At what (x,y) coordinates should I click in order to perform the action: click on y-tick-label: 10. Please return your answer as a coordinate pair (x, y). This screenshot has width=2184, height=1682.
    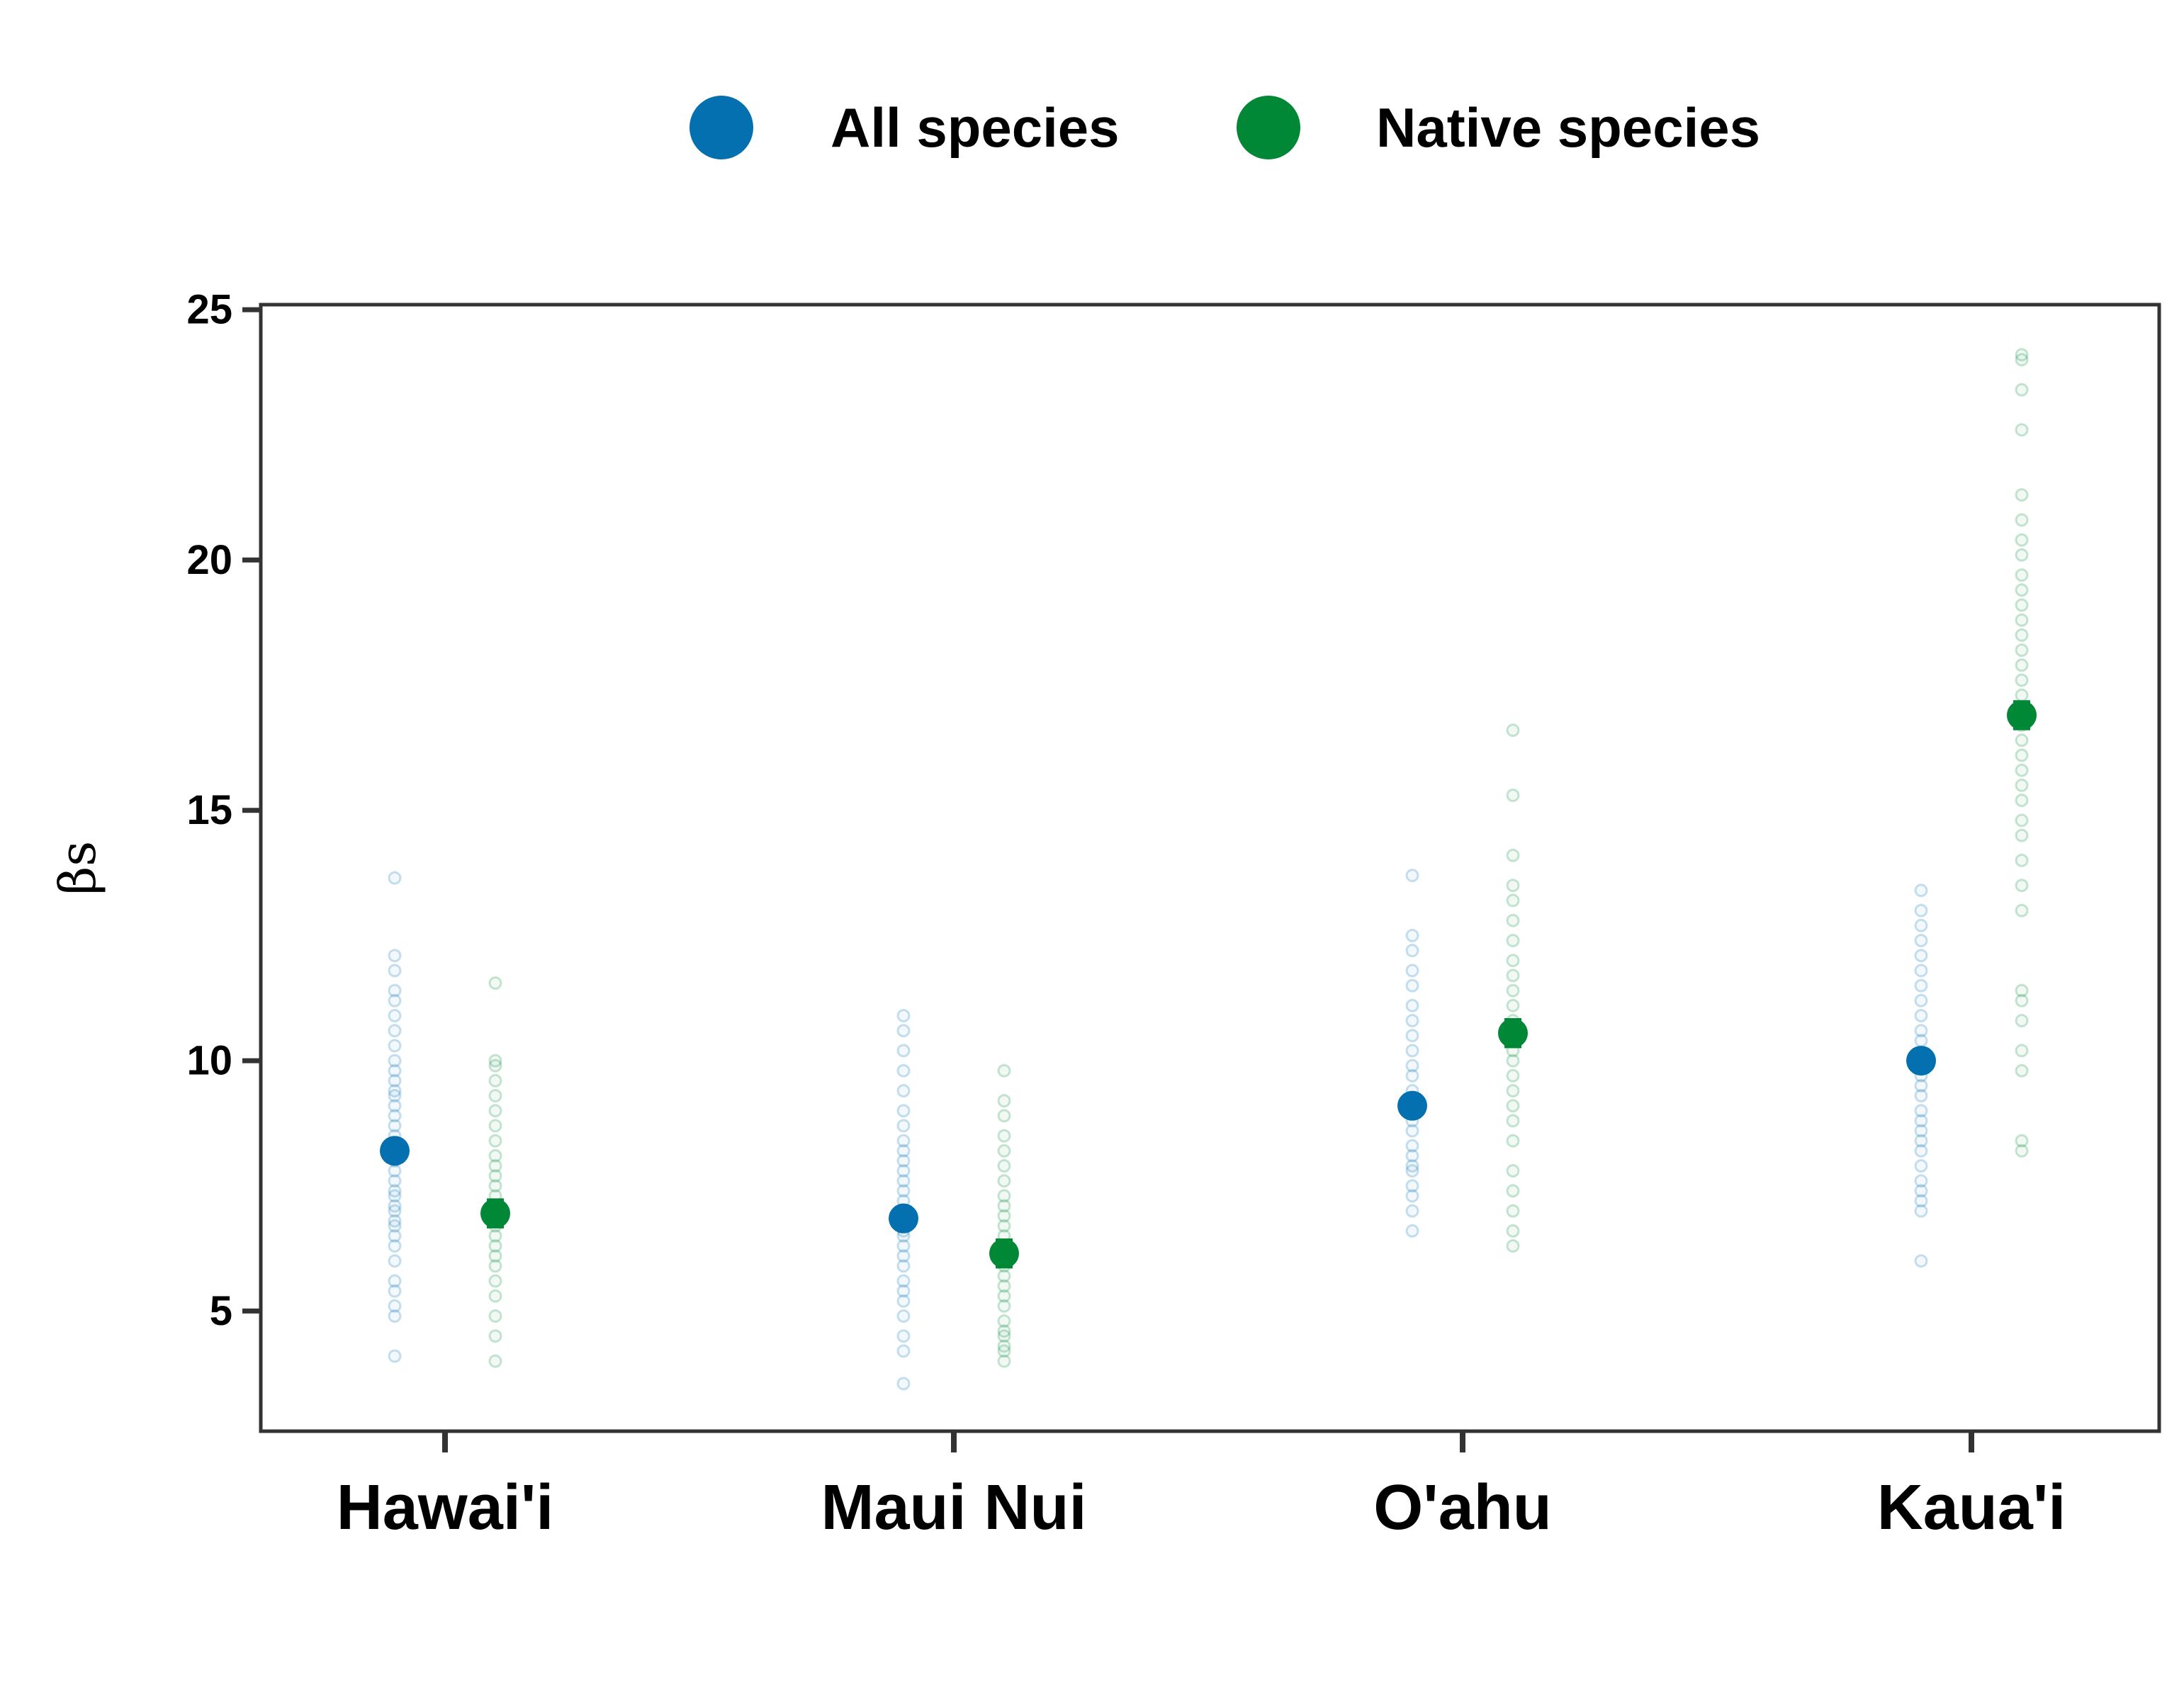
    Looking at the image, I should click on (209, 1061).